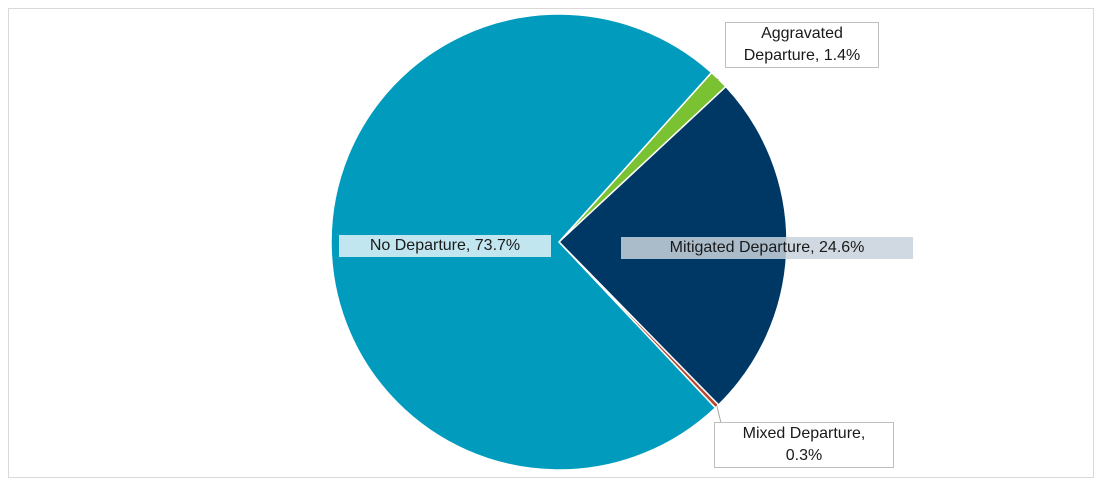 The height and width of the screenshot is (479, 1101). What do you see at coordinates (804, 445) in the screenshot?
I see `label-mixed-departure: Mixed Departure, 0.3%` at bounding box center [804, 445].